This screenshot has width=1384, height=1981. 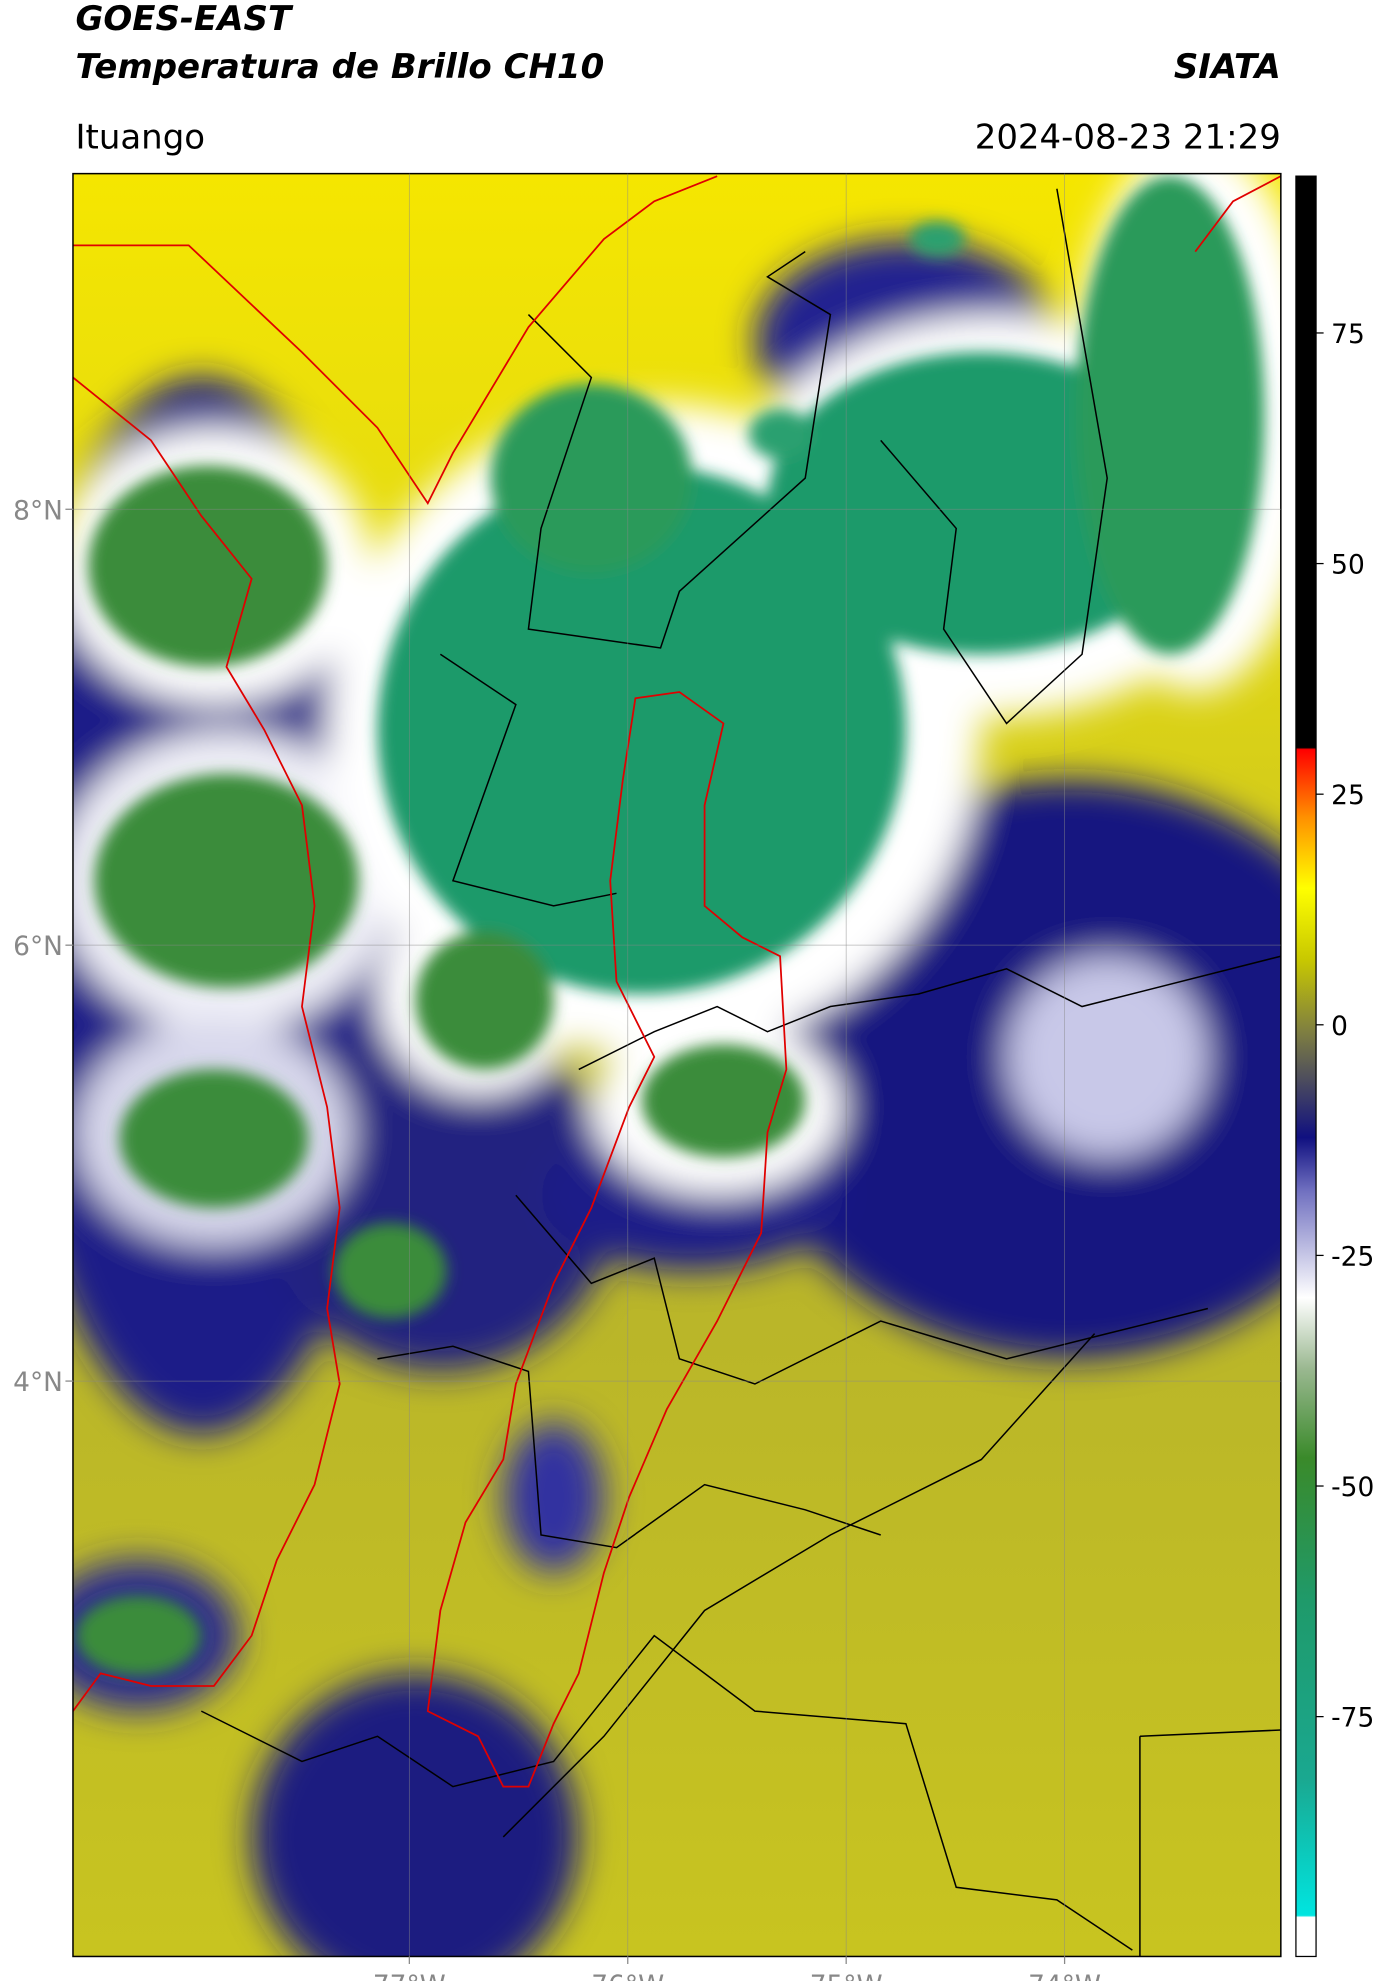 What do you see at coordinates (140, 137) in the screenshot?
I see `region: Ituango` at bounding box center [140, 137].